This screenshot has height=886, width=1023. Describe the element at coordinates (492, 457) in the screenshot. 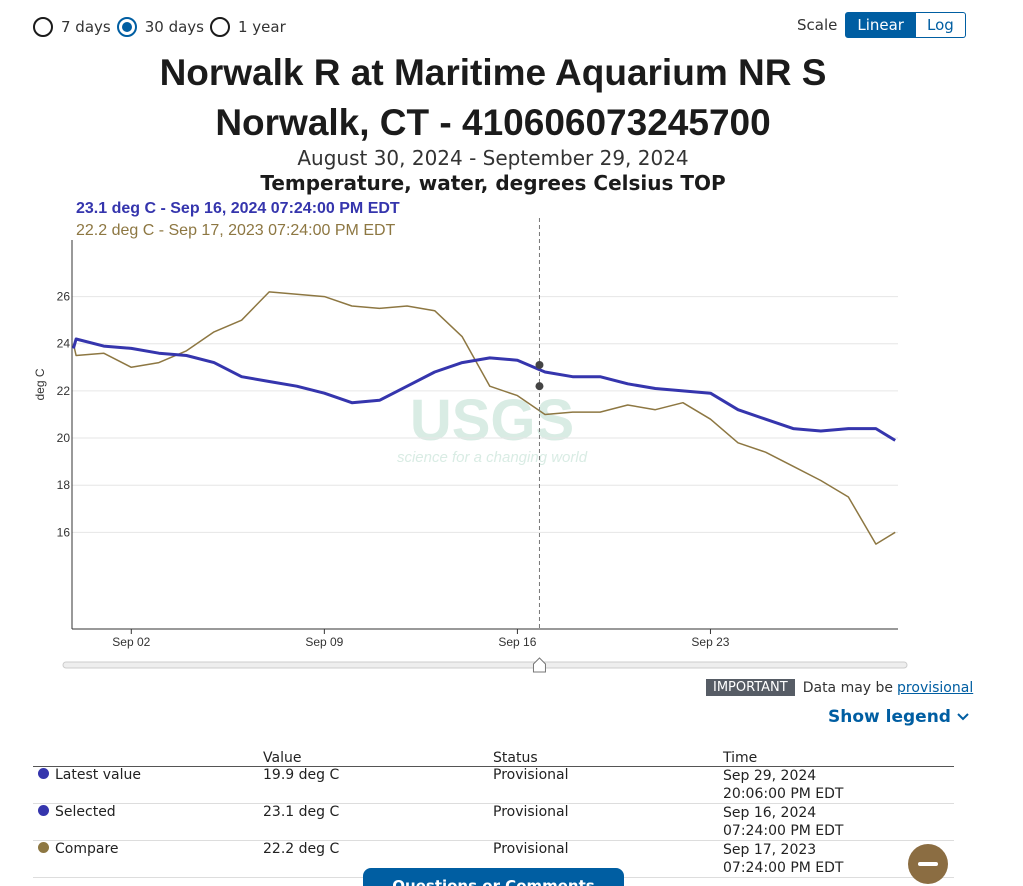

I see `watermark: science for a changing world` at that location.